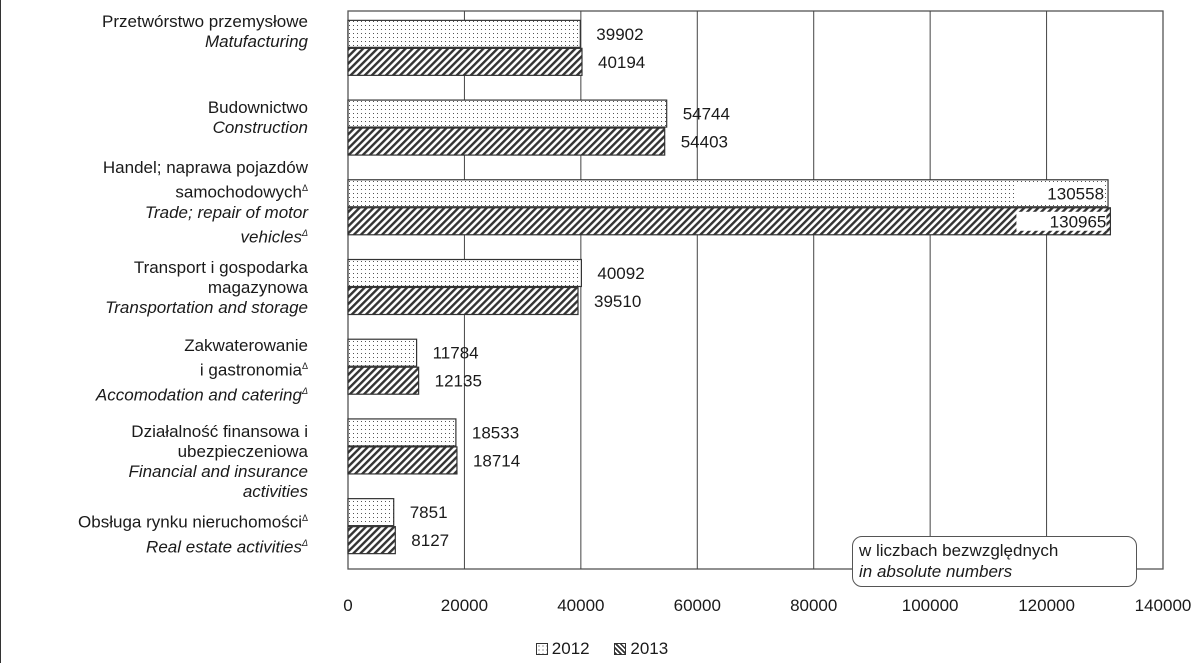  What do you see at coordinates (220, 267) in the screenshot?
I see `label-pl: Transport i gospodarka` at bounding box center [220, 267].